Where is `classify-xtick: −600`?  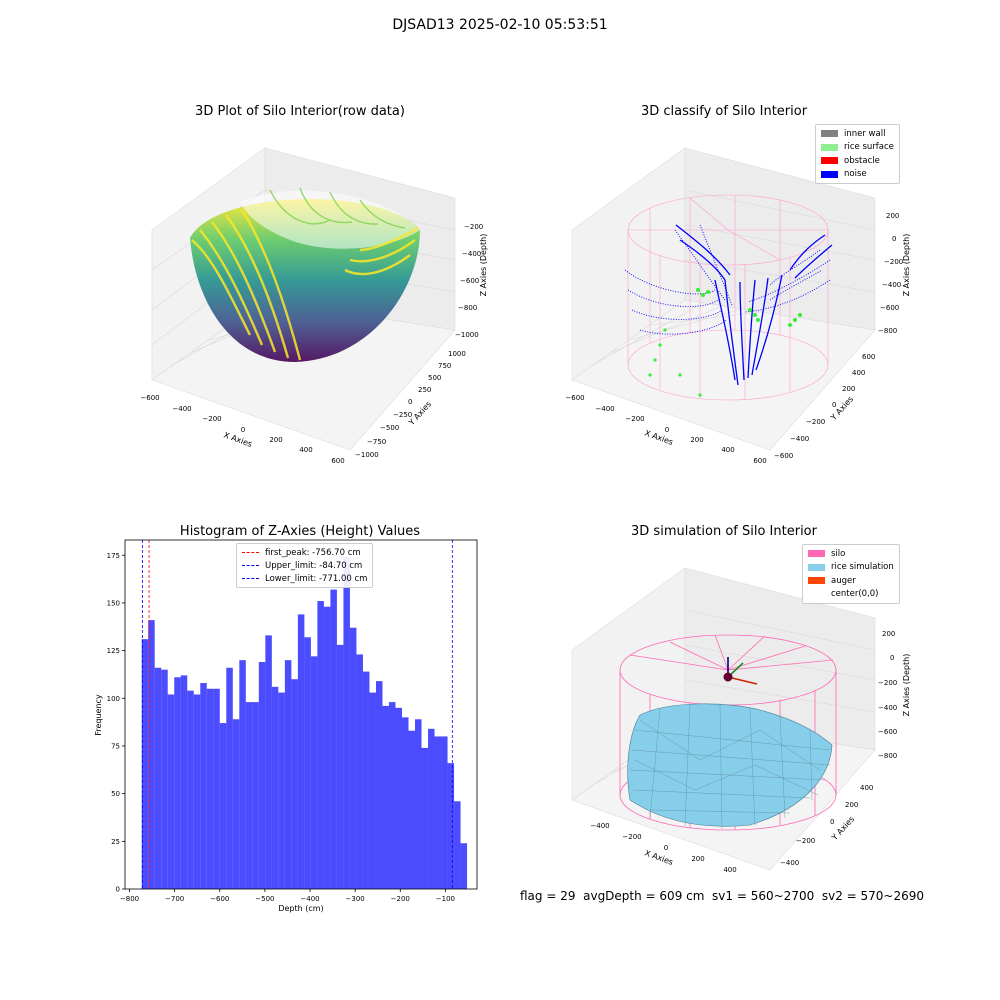 classify-xtick: −600 is located at coordinates (574, 398).